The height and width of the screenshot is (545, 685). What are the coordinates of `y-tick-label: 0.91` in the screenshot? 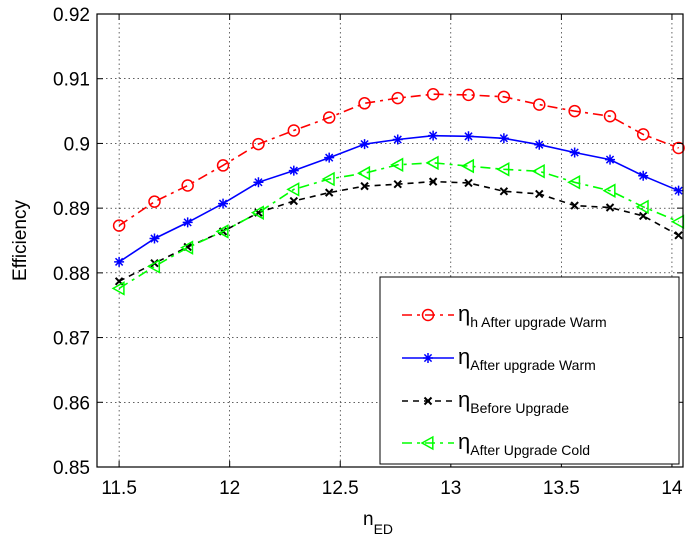 It's located at (71, 80).